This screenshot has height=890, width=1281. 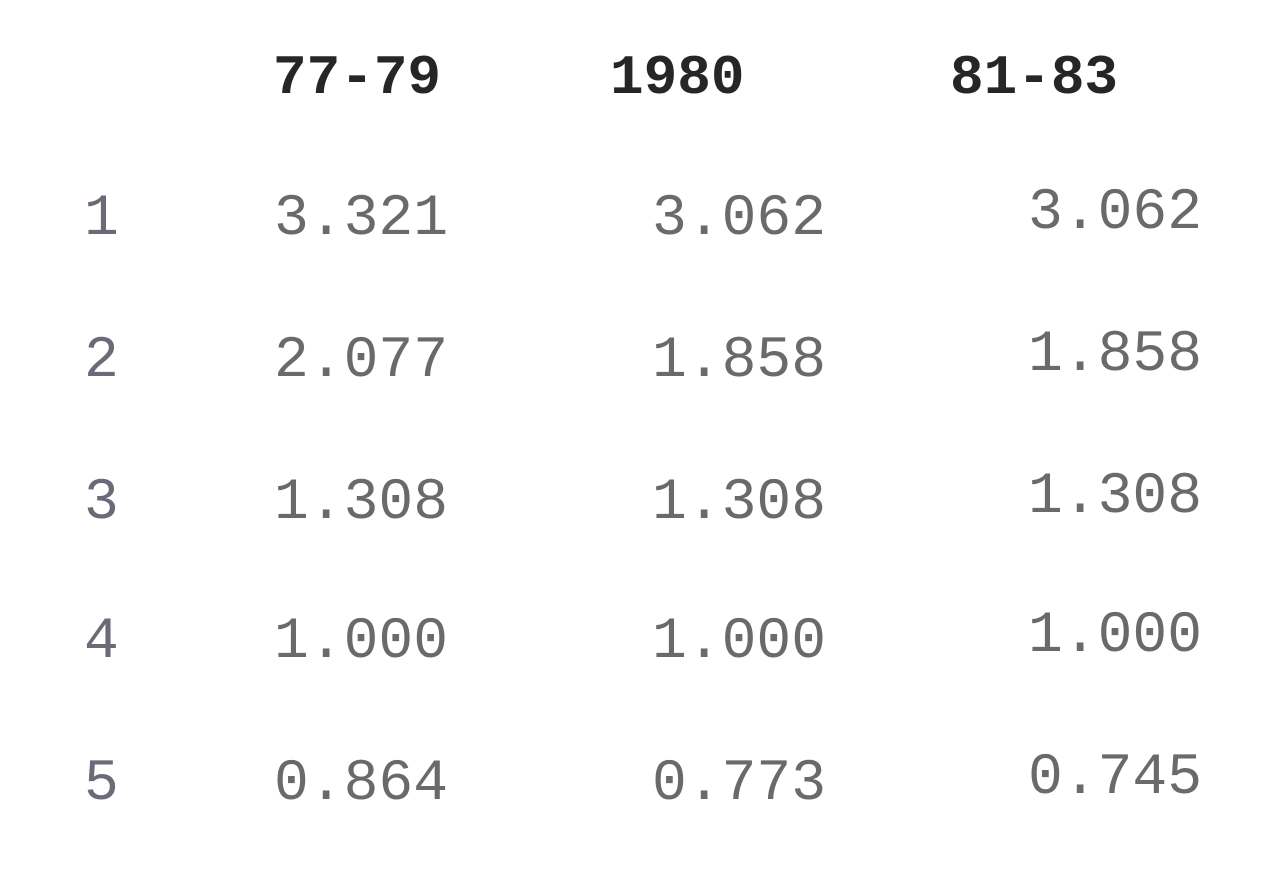 What do you see at coordinates (101, 503) in the screenshot?
I see `row-label: 3` at bounding box center [101, 503].